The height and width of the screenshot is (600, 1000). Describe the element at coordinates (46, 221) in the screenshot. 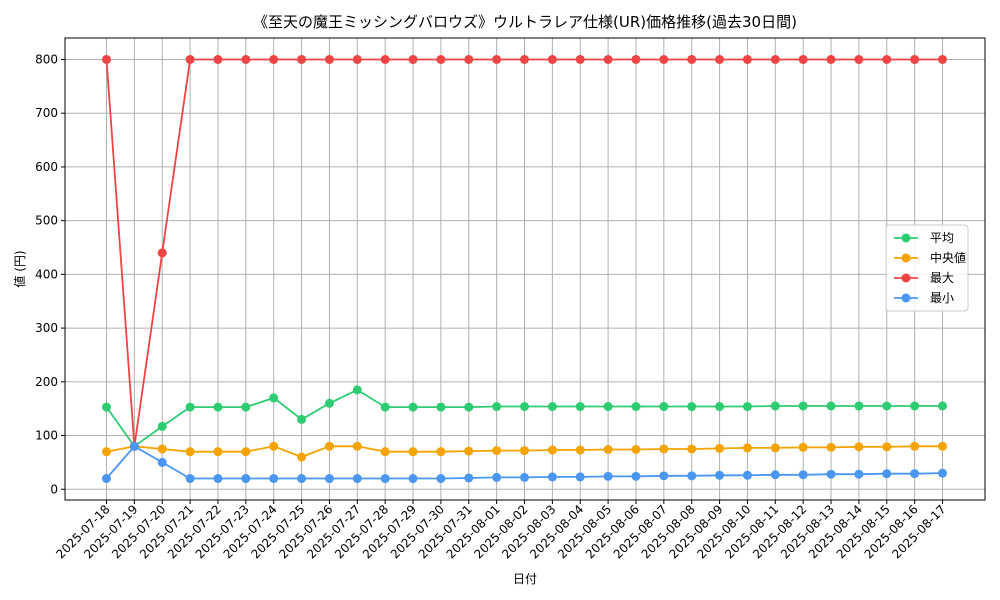

I see `y-tick-label: 500` at that location.